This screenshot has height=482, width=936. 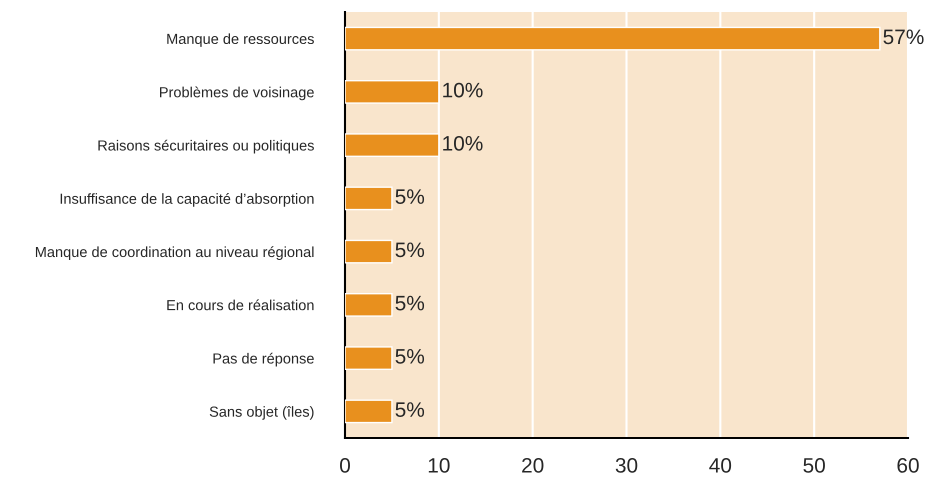 What do you see at coordinates (903, 37) in the screenshot?
I see `data-label: 57%` at bounding box center [903, 37].